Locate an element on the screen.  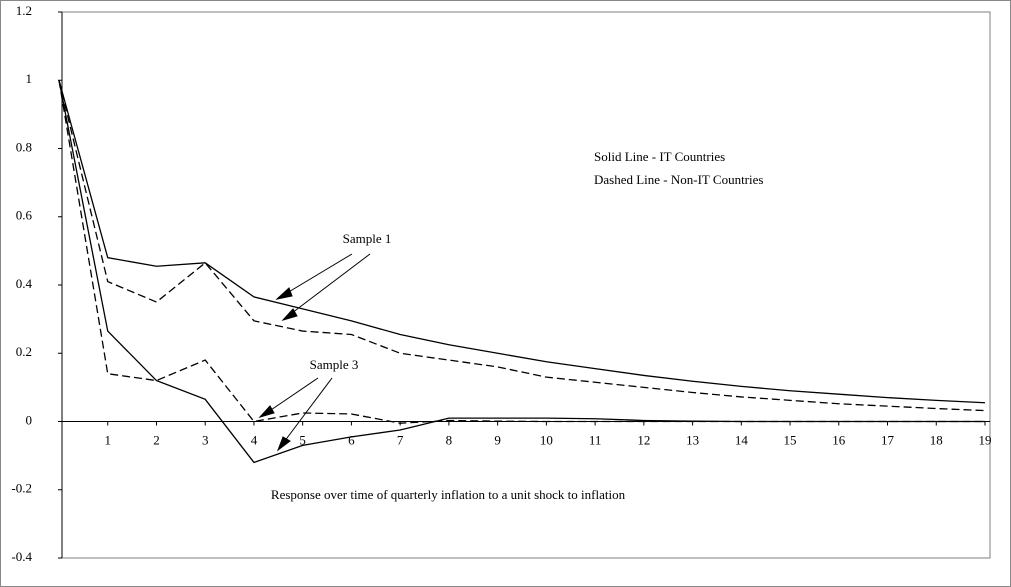
y-tick-label: 1.2 is located at coordinates (24, 10).